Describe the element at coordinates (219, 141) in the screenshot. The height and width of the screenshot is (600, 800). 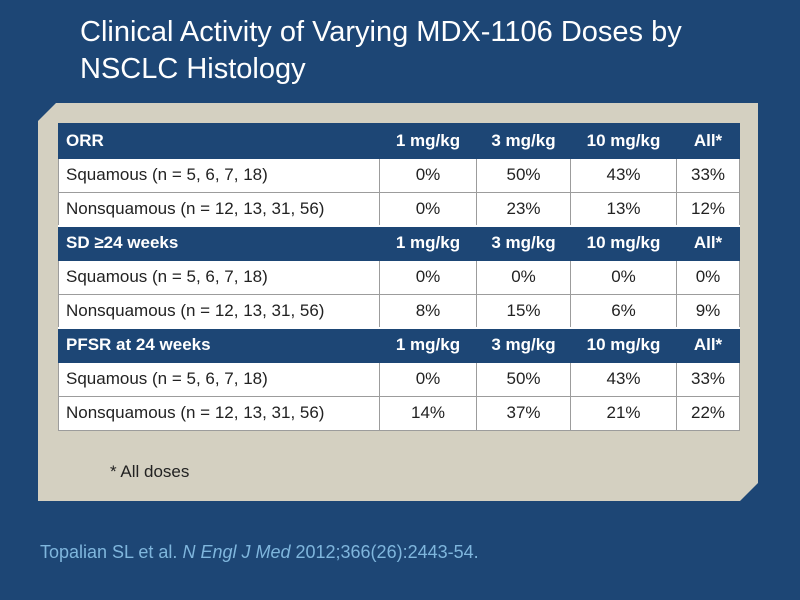
I see `section-header: ORR` at that location.